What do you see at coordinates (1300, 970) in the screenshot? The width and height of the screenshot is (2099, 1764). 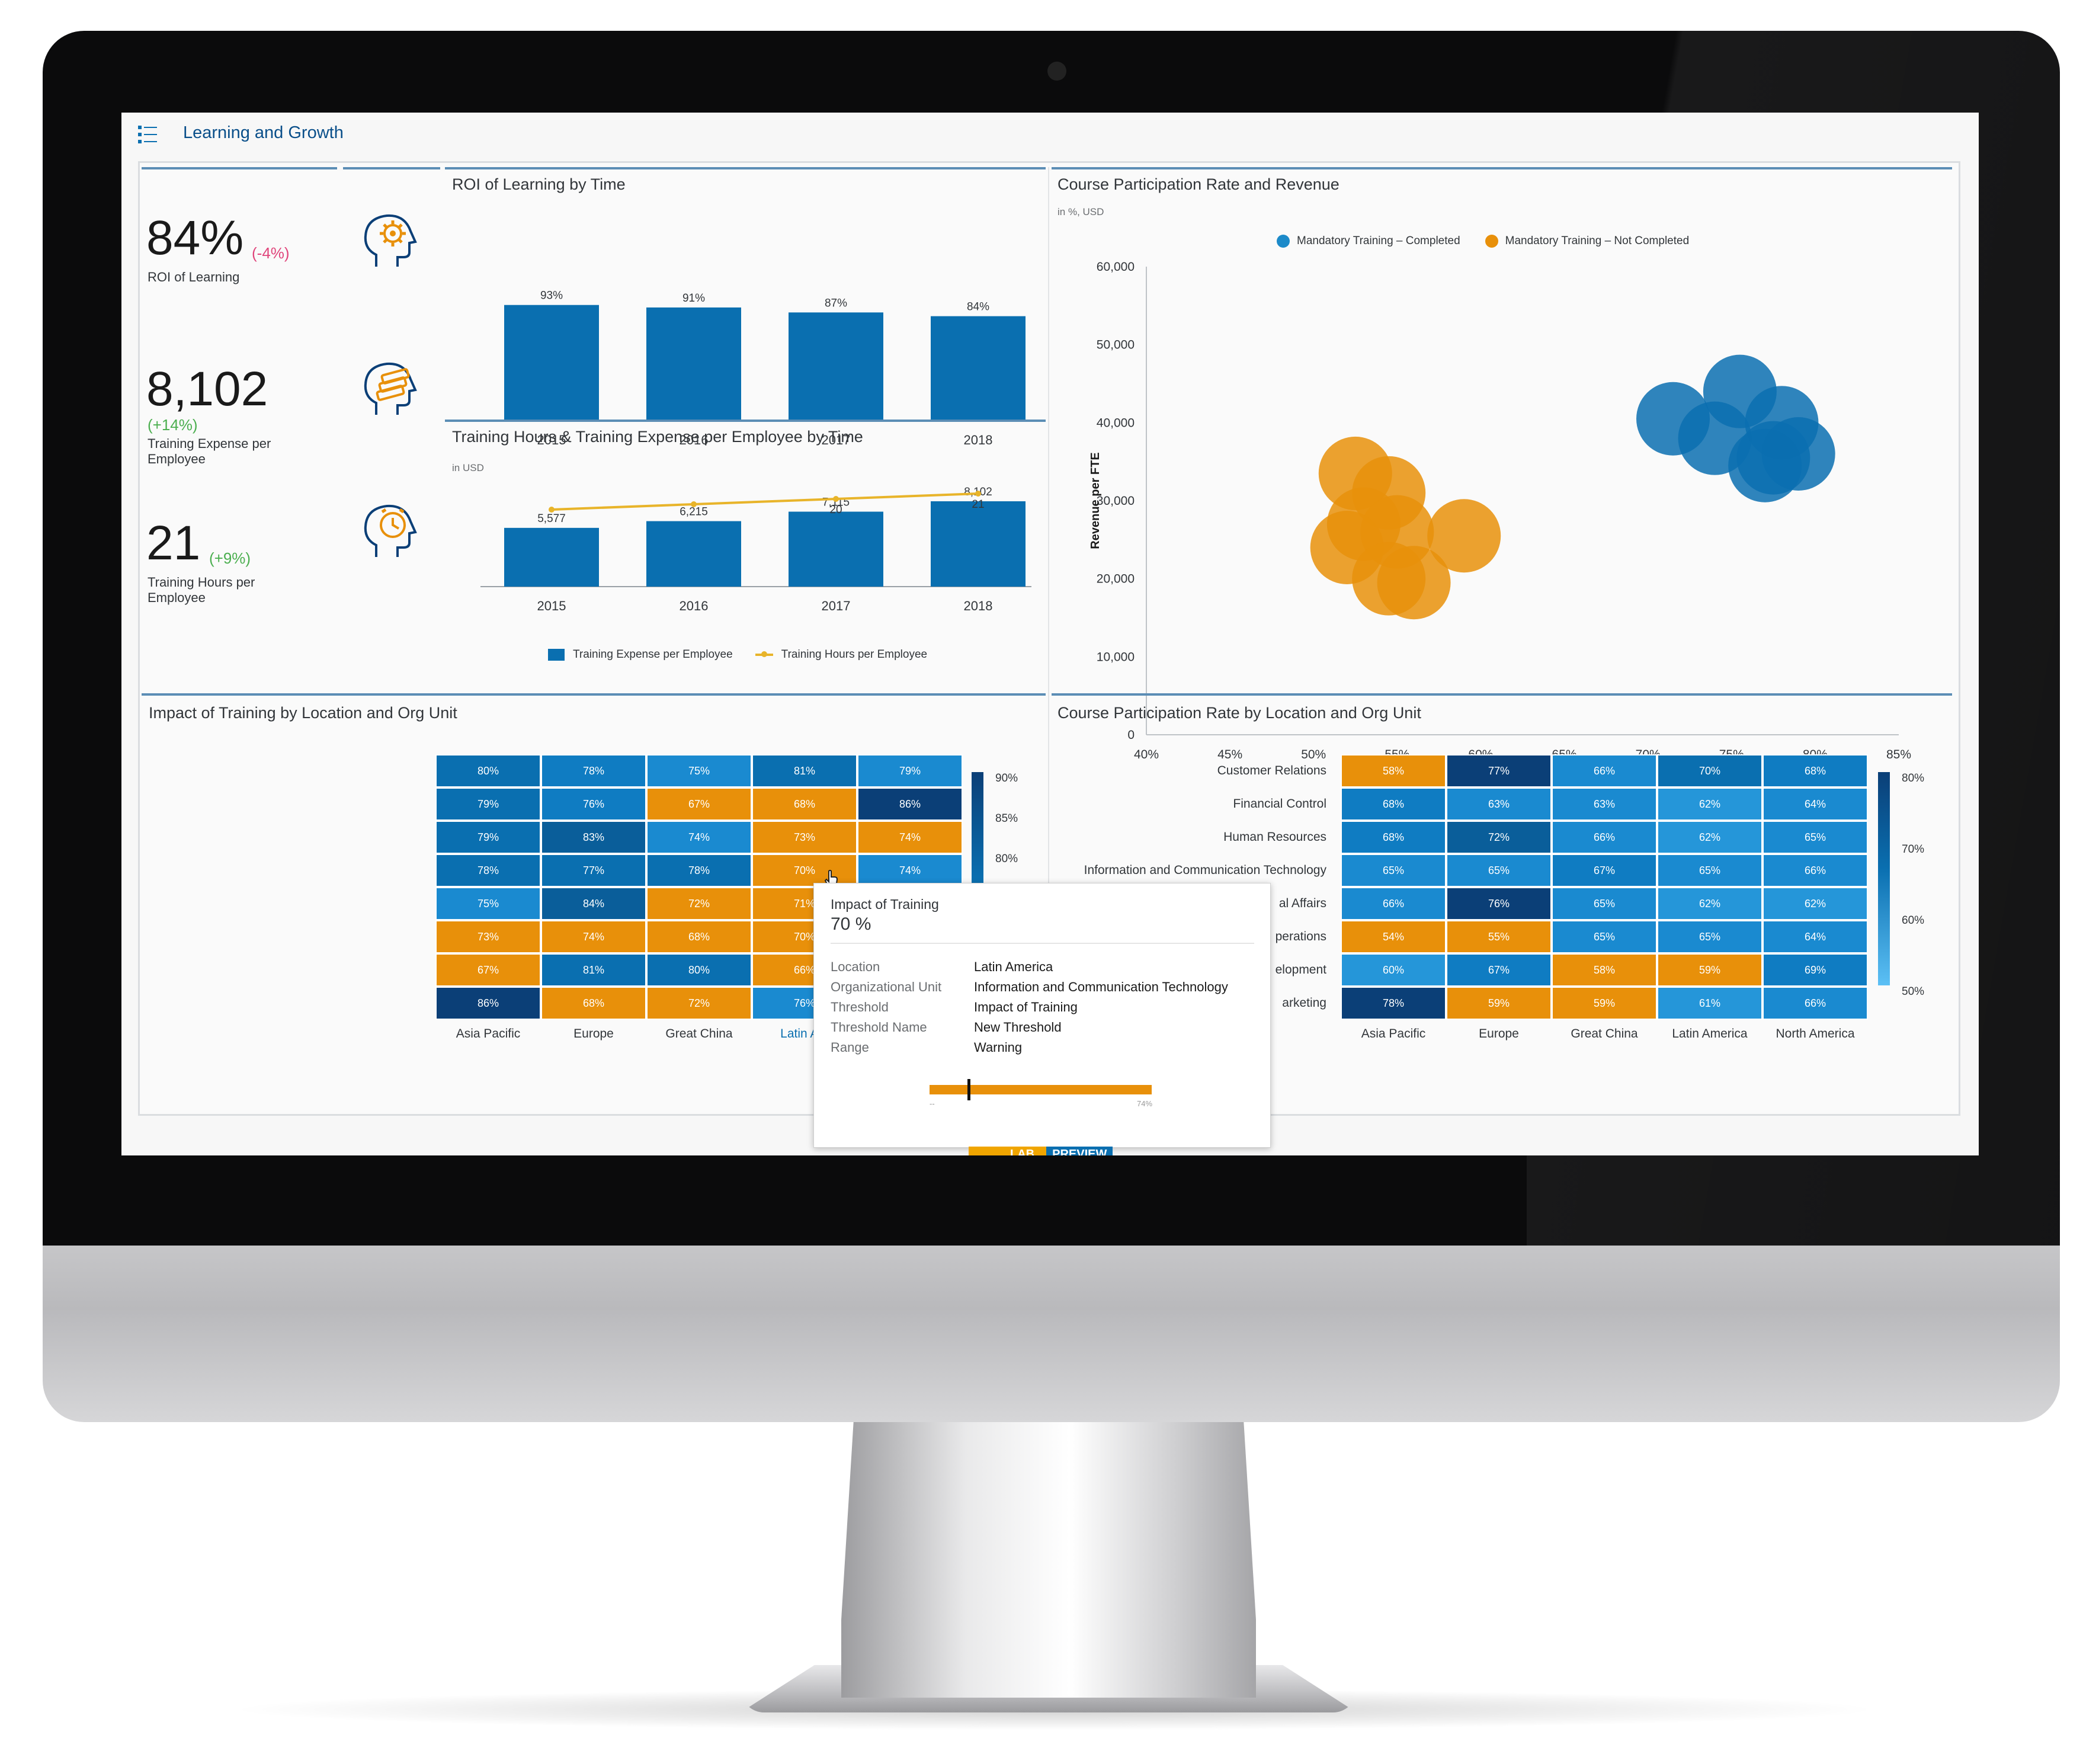 I see `heatmap-row-label: elopment` at bounding box center [1300, 970].